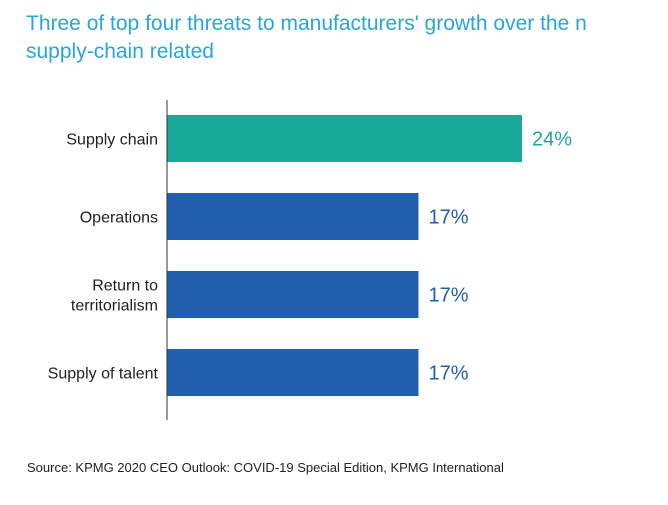 This screenshot has width=668, height=505. I want to click on category-label: Supply chain, so click(112, 140).